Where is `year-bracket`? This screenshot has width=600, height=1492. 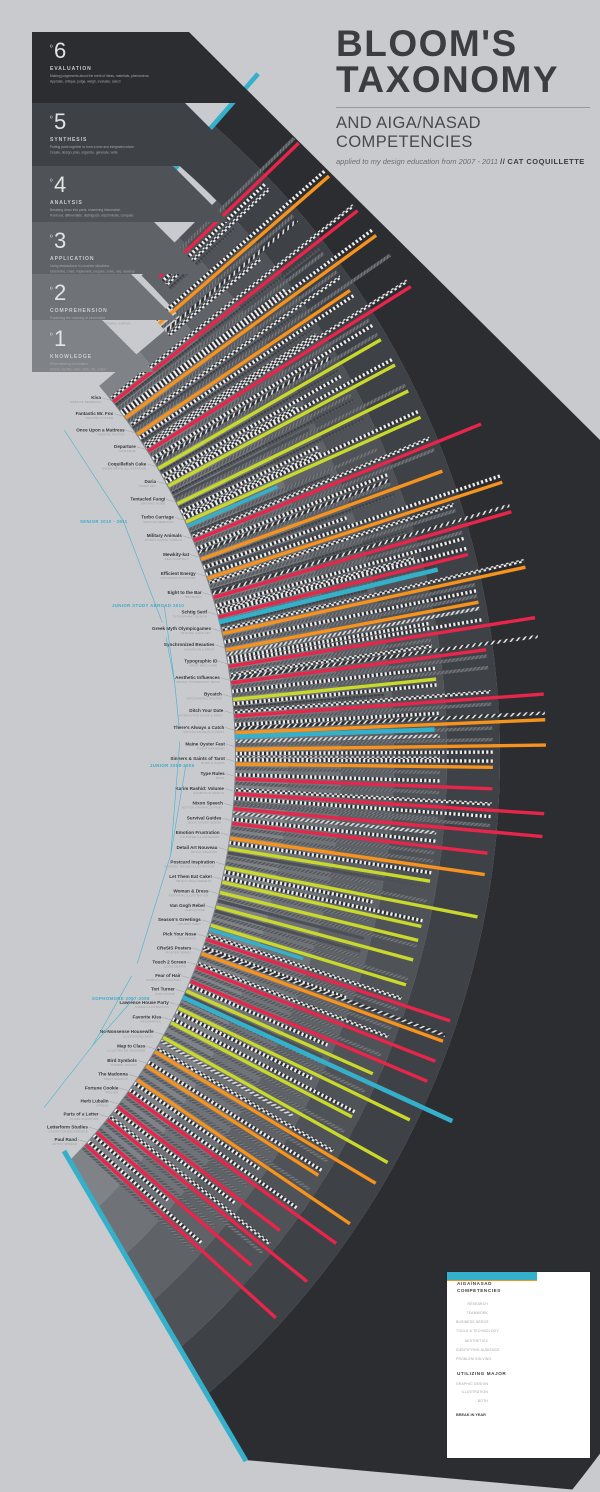 year-bracket is located at coordinates (158, 852).